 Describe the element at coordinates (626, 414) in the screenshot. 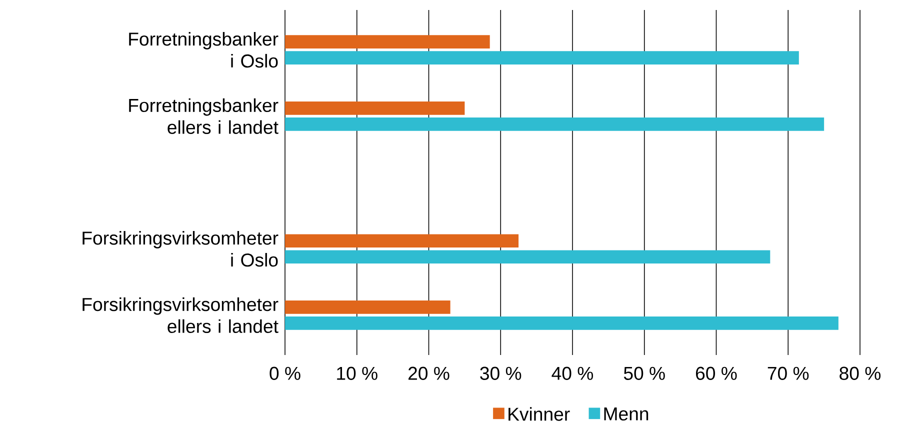

I see `legend-label: Menn` at that location.